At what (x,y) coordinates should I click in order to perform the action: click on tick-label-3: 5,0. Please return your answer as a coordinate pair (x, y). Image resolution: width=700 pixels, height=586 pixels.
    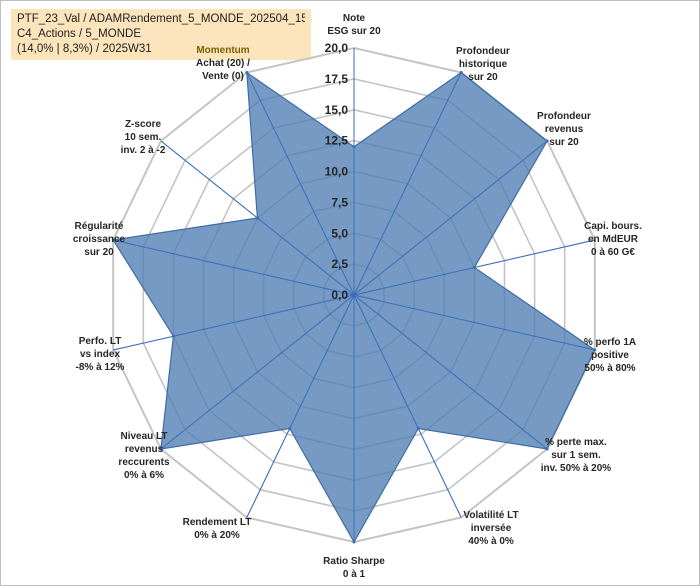
    Looking at the image, I should click on (339, 233).